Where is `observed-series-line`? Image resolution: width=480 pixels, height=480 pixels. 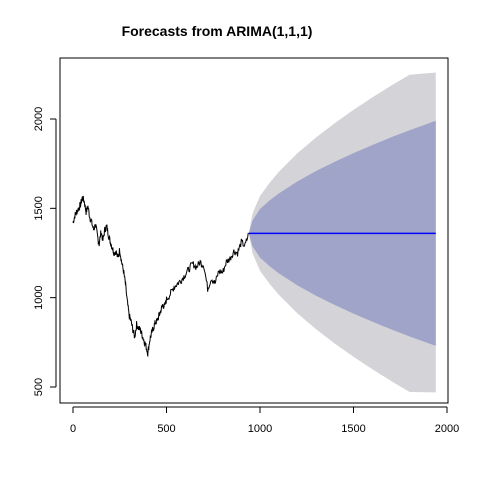
observed-series-line is located at coordinates (160, 276).